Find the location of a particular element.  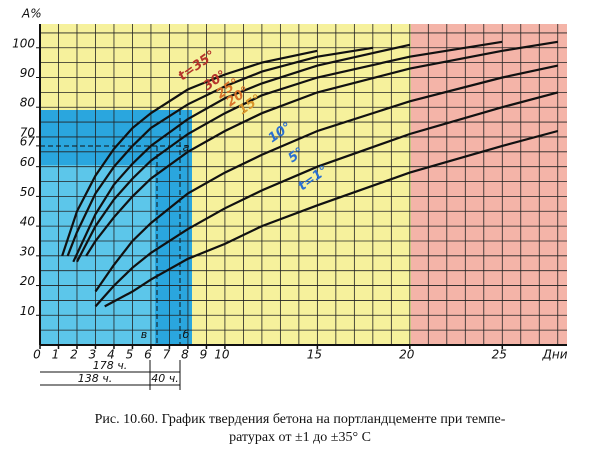

caption: ратурах от ±1 до ±35° С is located at coordinates (300, 437).